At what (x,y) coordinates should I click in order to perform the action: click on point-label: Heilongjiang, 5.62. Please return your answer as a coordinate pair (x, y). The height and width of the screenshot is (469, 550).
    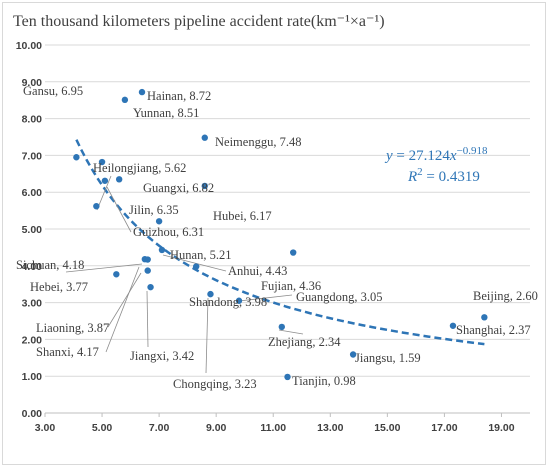
    Looking at the image, I should click on (139, 168).